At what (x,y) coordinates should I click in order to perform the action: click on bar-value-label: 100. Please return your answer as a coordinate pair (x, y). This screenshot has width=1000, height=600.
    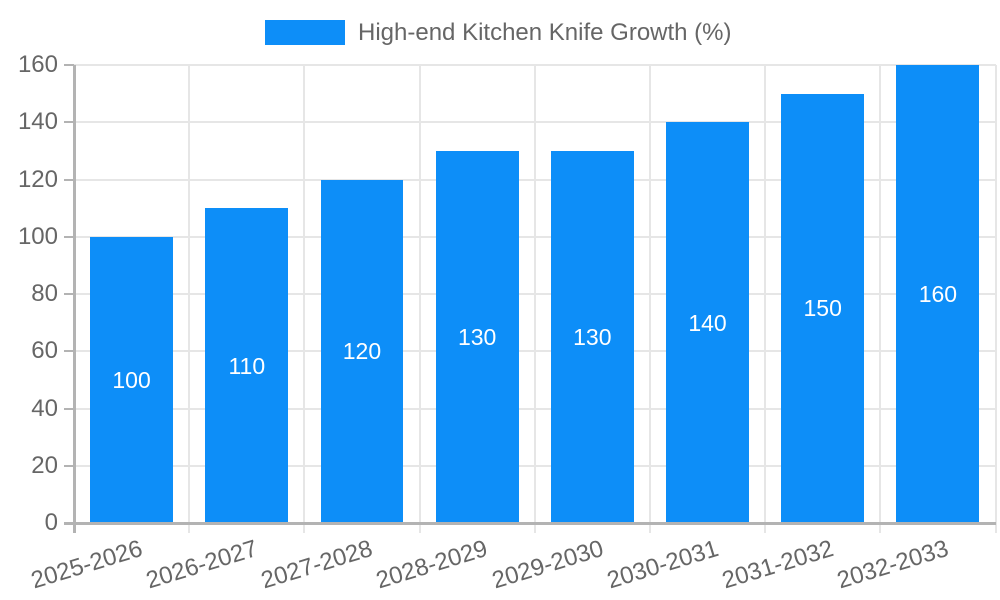
    Looking at the image, I should click on (131, 379).